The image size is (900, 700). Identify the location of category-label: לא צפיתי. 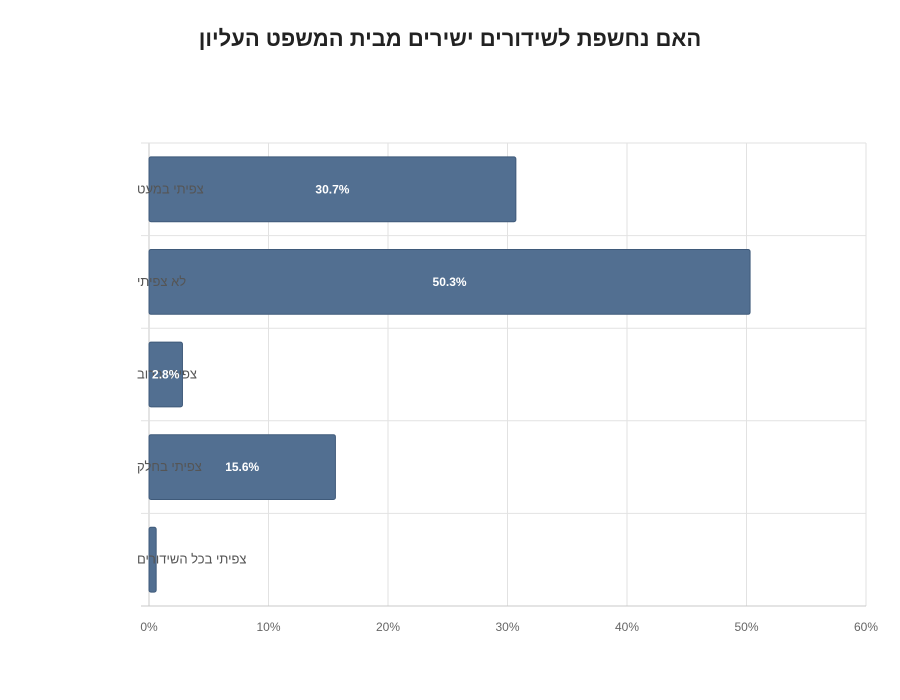
(161, 281).